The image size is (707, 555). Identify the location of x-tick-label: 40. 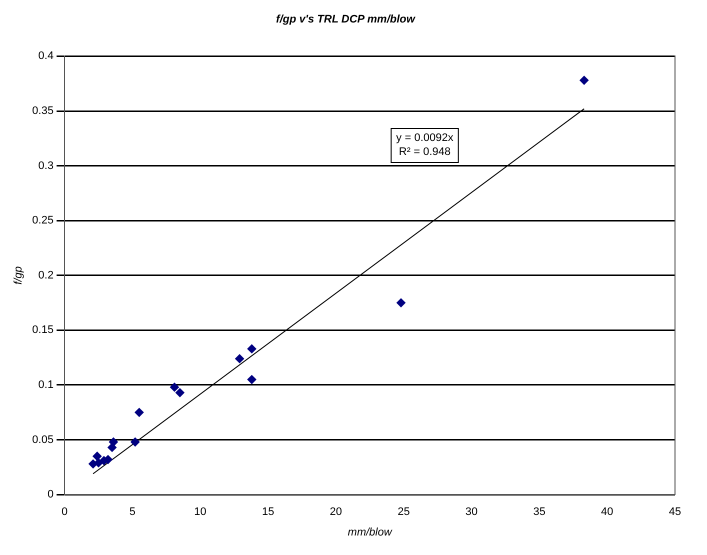
(607, 512).